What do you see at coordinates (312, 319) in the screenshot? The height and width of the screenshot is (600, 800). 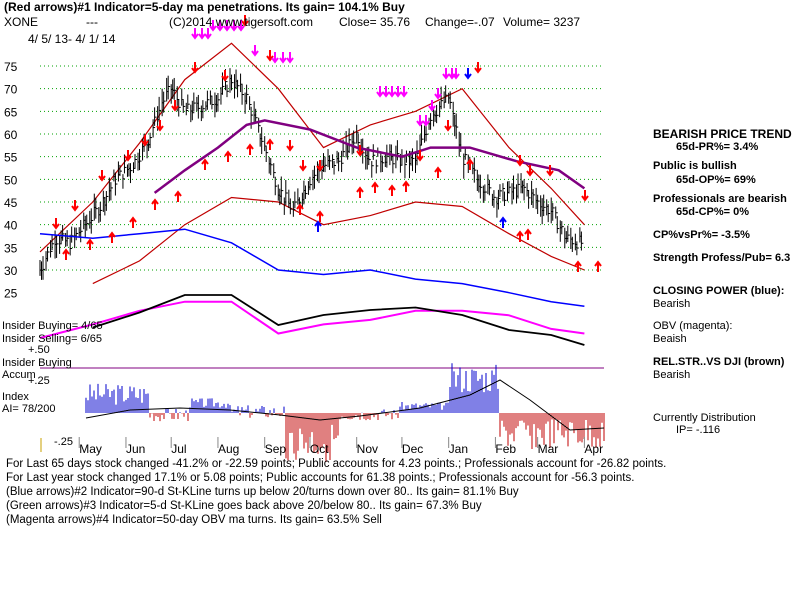 I see `obv-line` at bounding box center [312, 319].